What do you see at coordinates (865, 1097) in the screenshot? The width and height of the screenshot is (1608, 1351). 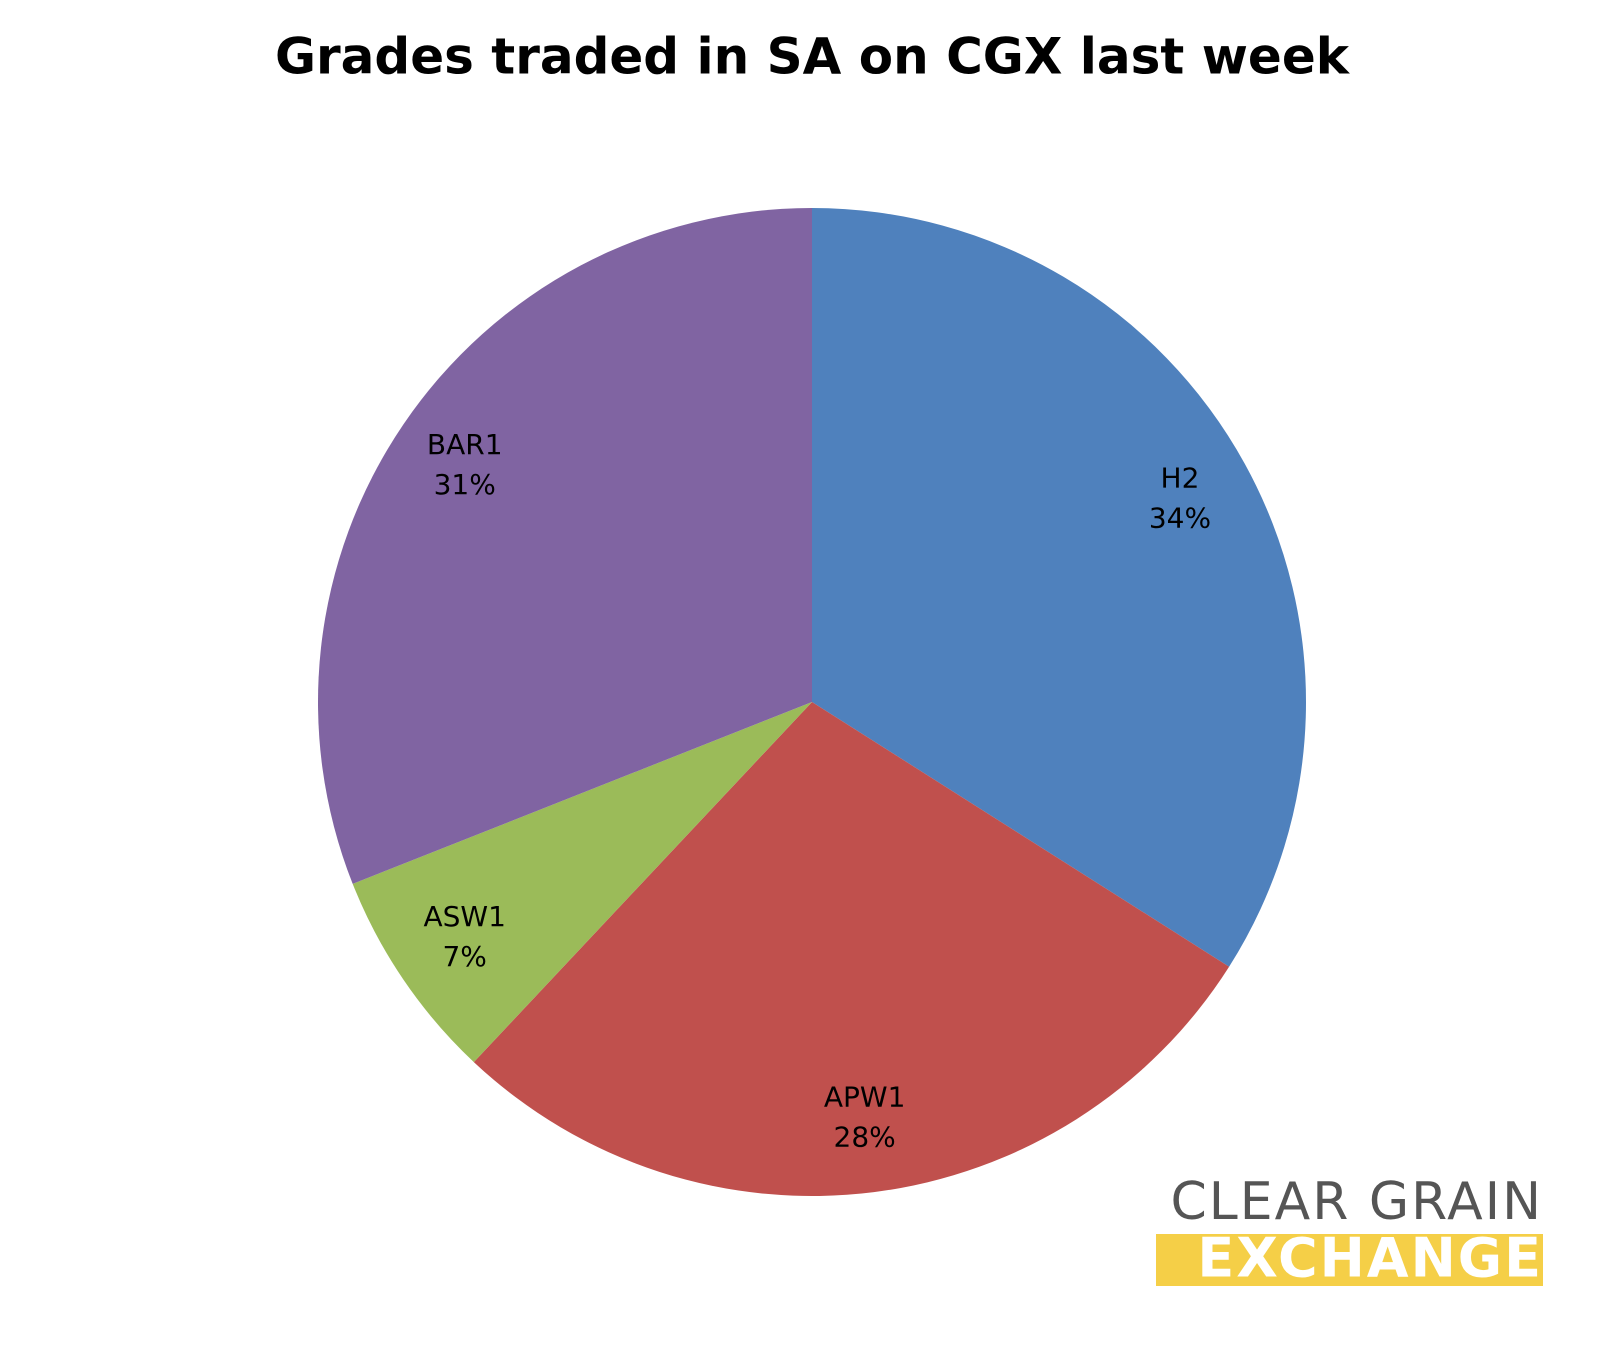 I see `slice-label: APW1` at bounding box center [865, 1097].